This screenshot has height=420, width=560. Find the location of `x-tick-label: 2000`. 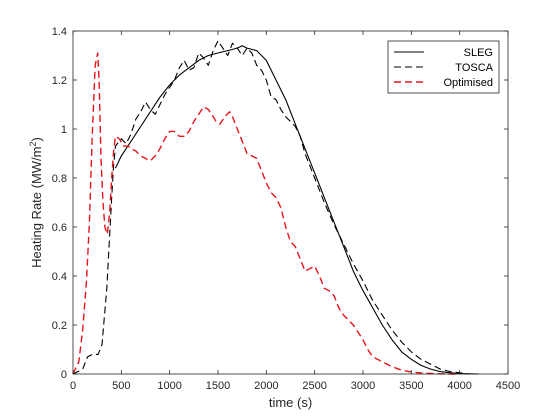

x-tick-label: 2000 is located at coordinates (266, 386).